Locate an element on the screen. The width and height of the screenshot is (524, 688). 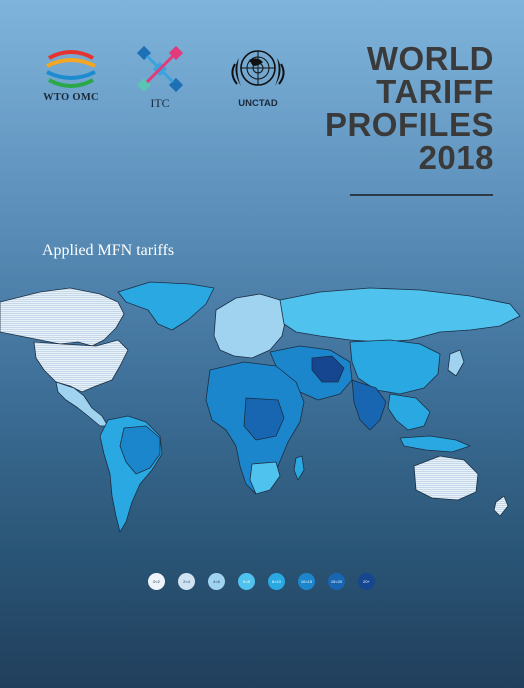
title-line-4: 2018 is located at coordinates (456, 157).